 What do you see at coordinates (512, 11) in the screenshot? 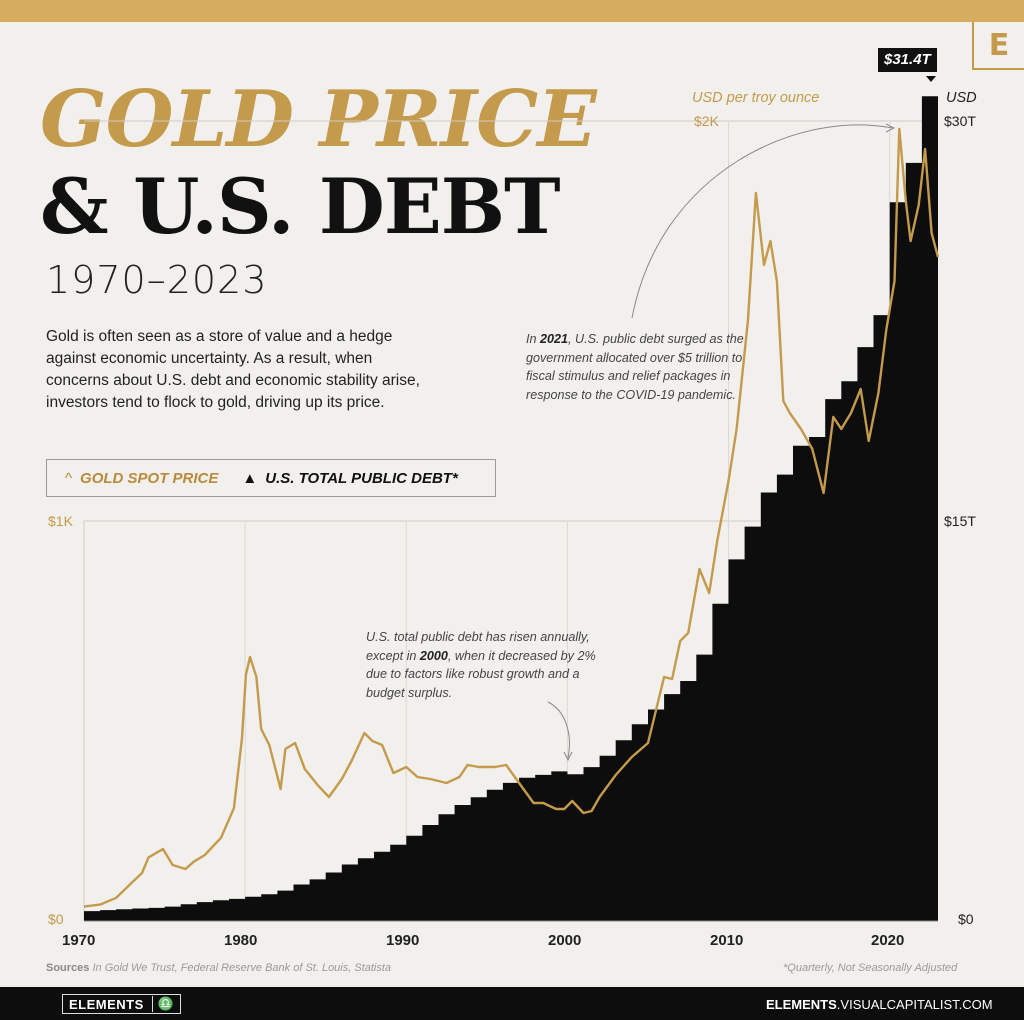
I see `top-accent-bar` at bounding box center [512, 11].